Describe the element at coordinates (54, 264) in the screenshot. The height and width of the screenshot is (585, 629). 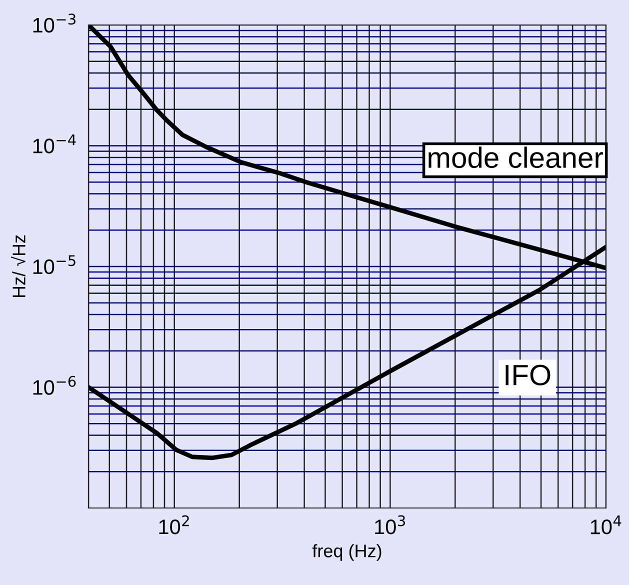
I see `y-tick-label: 10$^{−5}$` at that location.